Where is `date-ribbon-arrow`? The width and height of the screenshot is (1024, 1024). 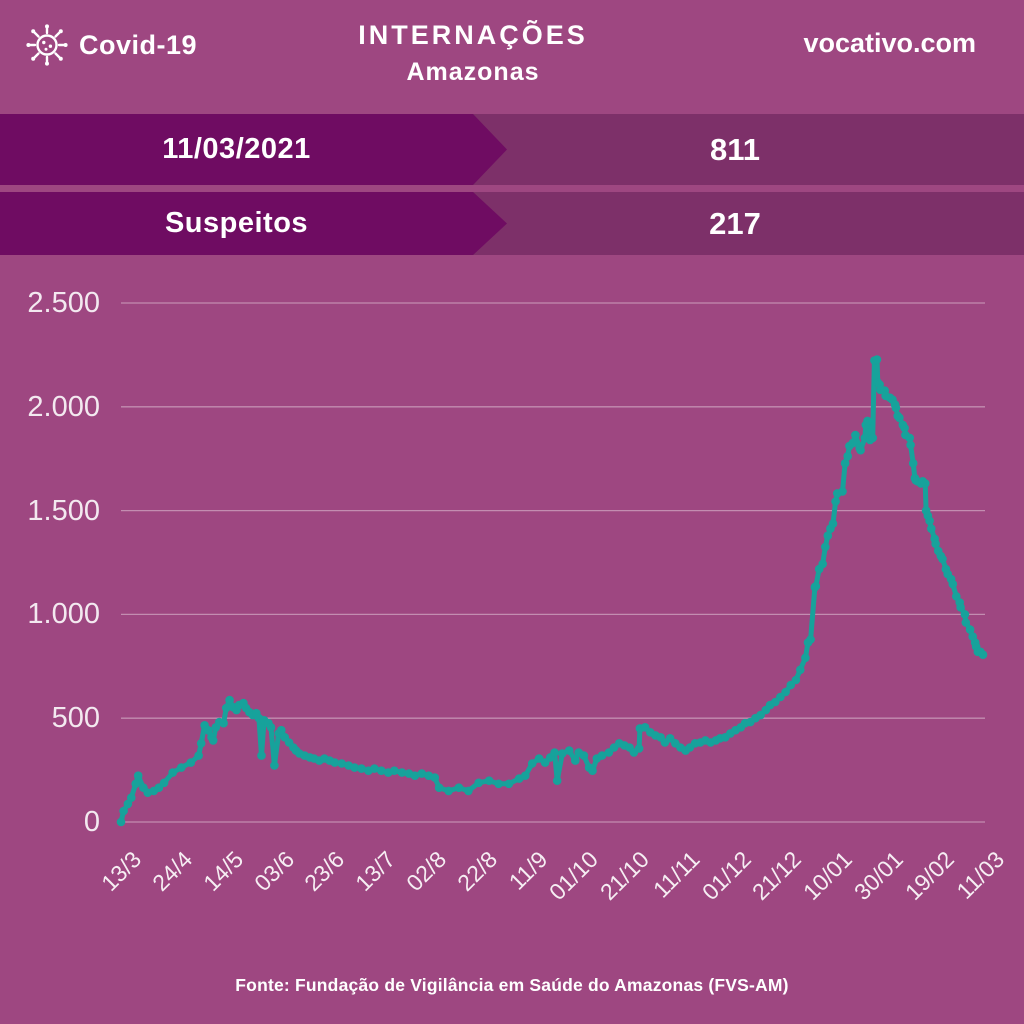 date-ribbon-arrow is located at coordinates (253, 149).